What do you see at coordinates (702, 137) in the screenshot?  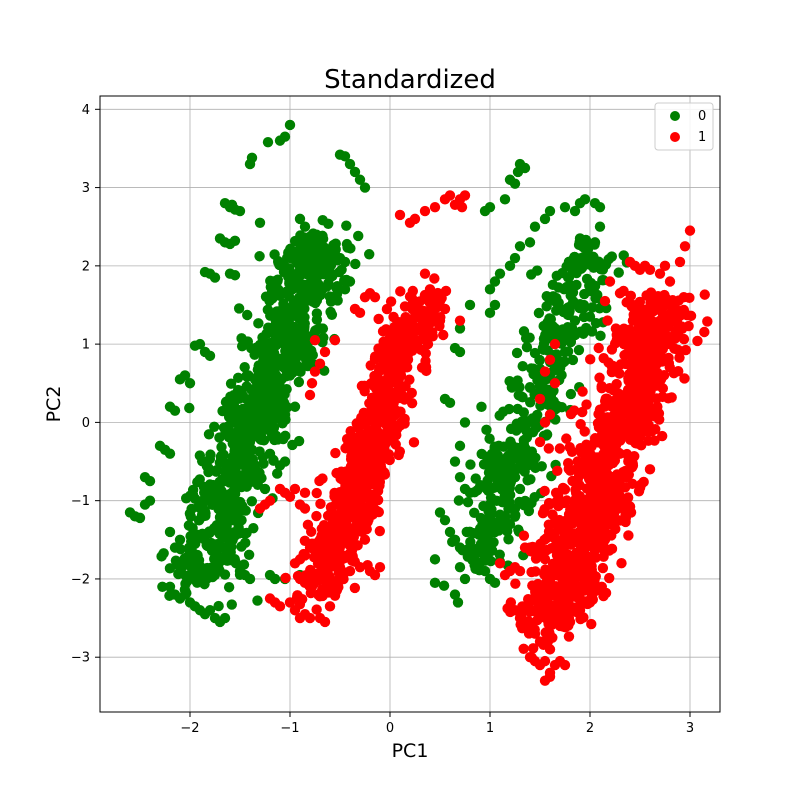 I see `legend-label-1: 1` at bounding box center [702, 137].